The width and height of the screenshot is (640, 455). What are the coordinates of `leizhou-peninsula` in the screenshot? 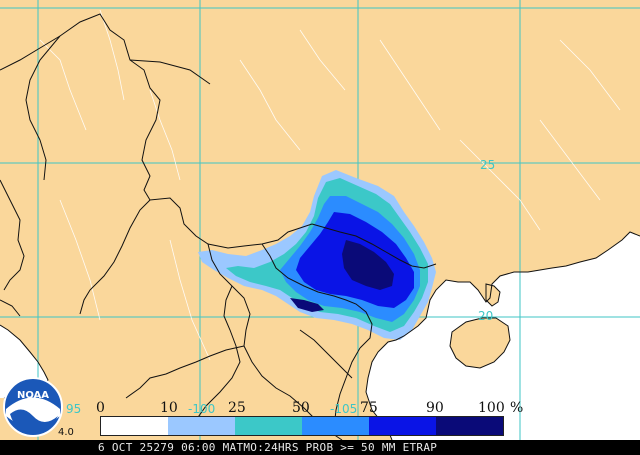 It's located at (493, 295).